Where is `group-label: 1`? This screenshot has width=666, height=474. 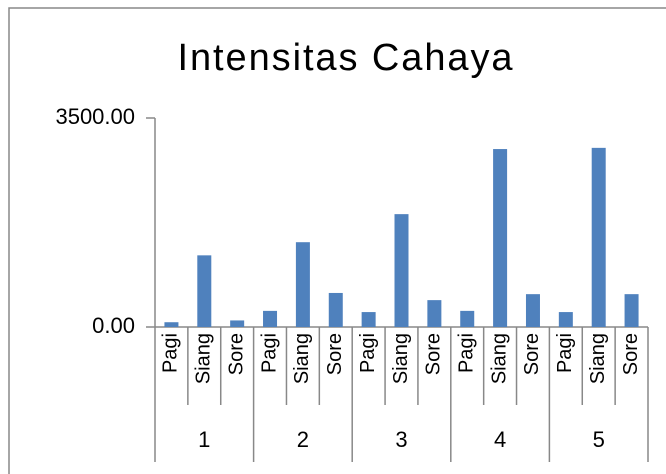 group-label: 1 is located at coordinates (204, 439).